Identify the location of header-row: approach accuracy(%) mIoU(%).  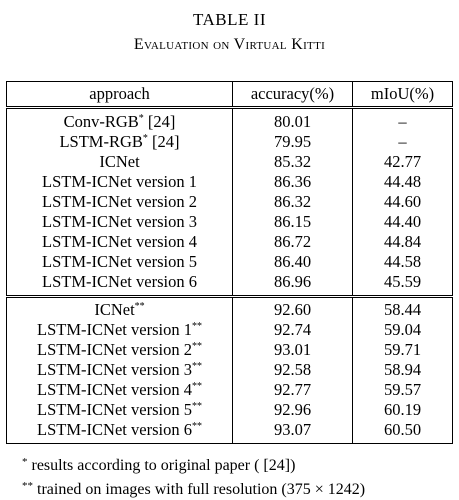
(230, 94).